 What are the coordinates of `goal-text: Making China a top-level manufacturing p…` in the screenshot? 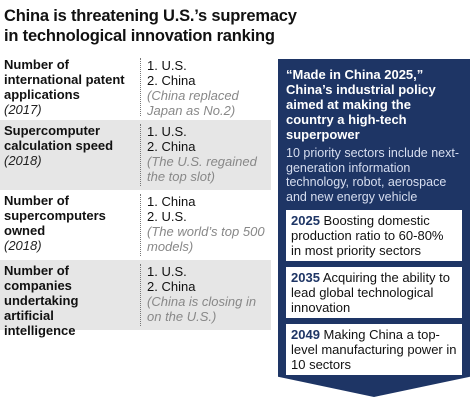 It's located at (374, 349).